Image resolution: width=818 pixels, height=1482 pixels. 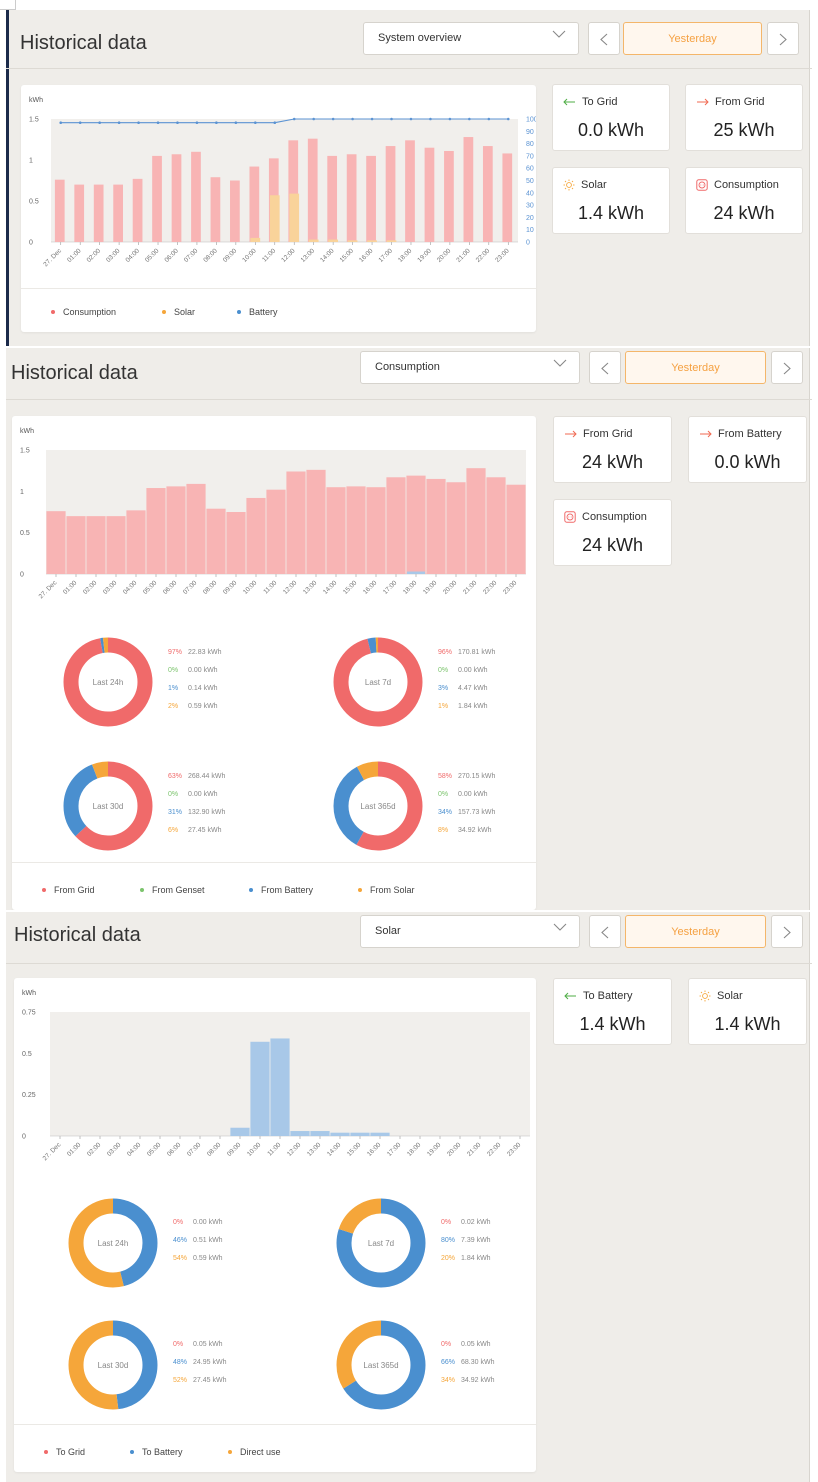 What do you see at coordinates (134, 1149) in the screenshot?
I see `x-tick-label: 04:00` at bounding box center [134, 1149].